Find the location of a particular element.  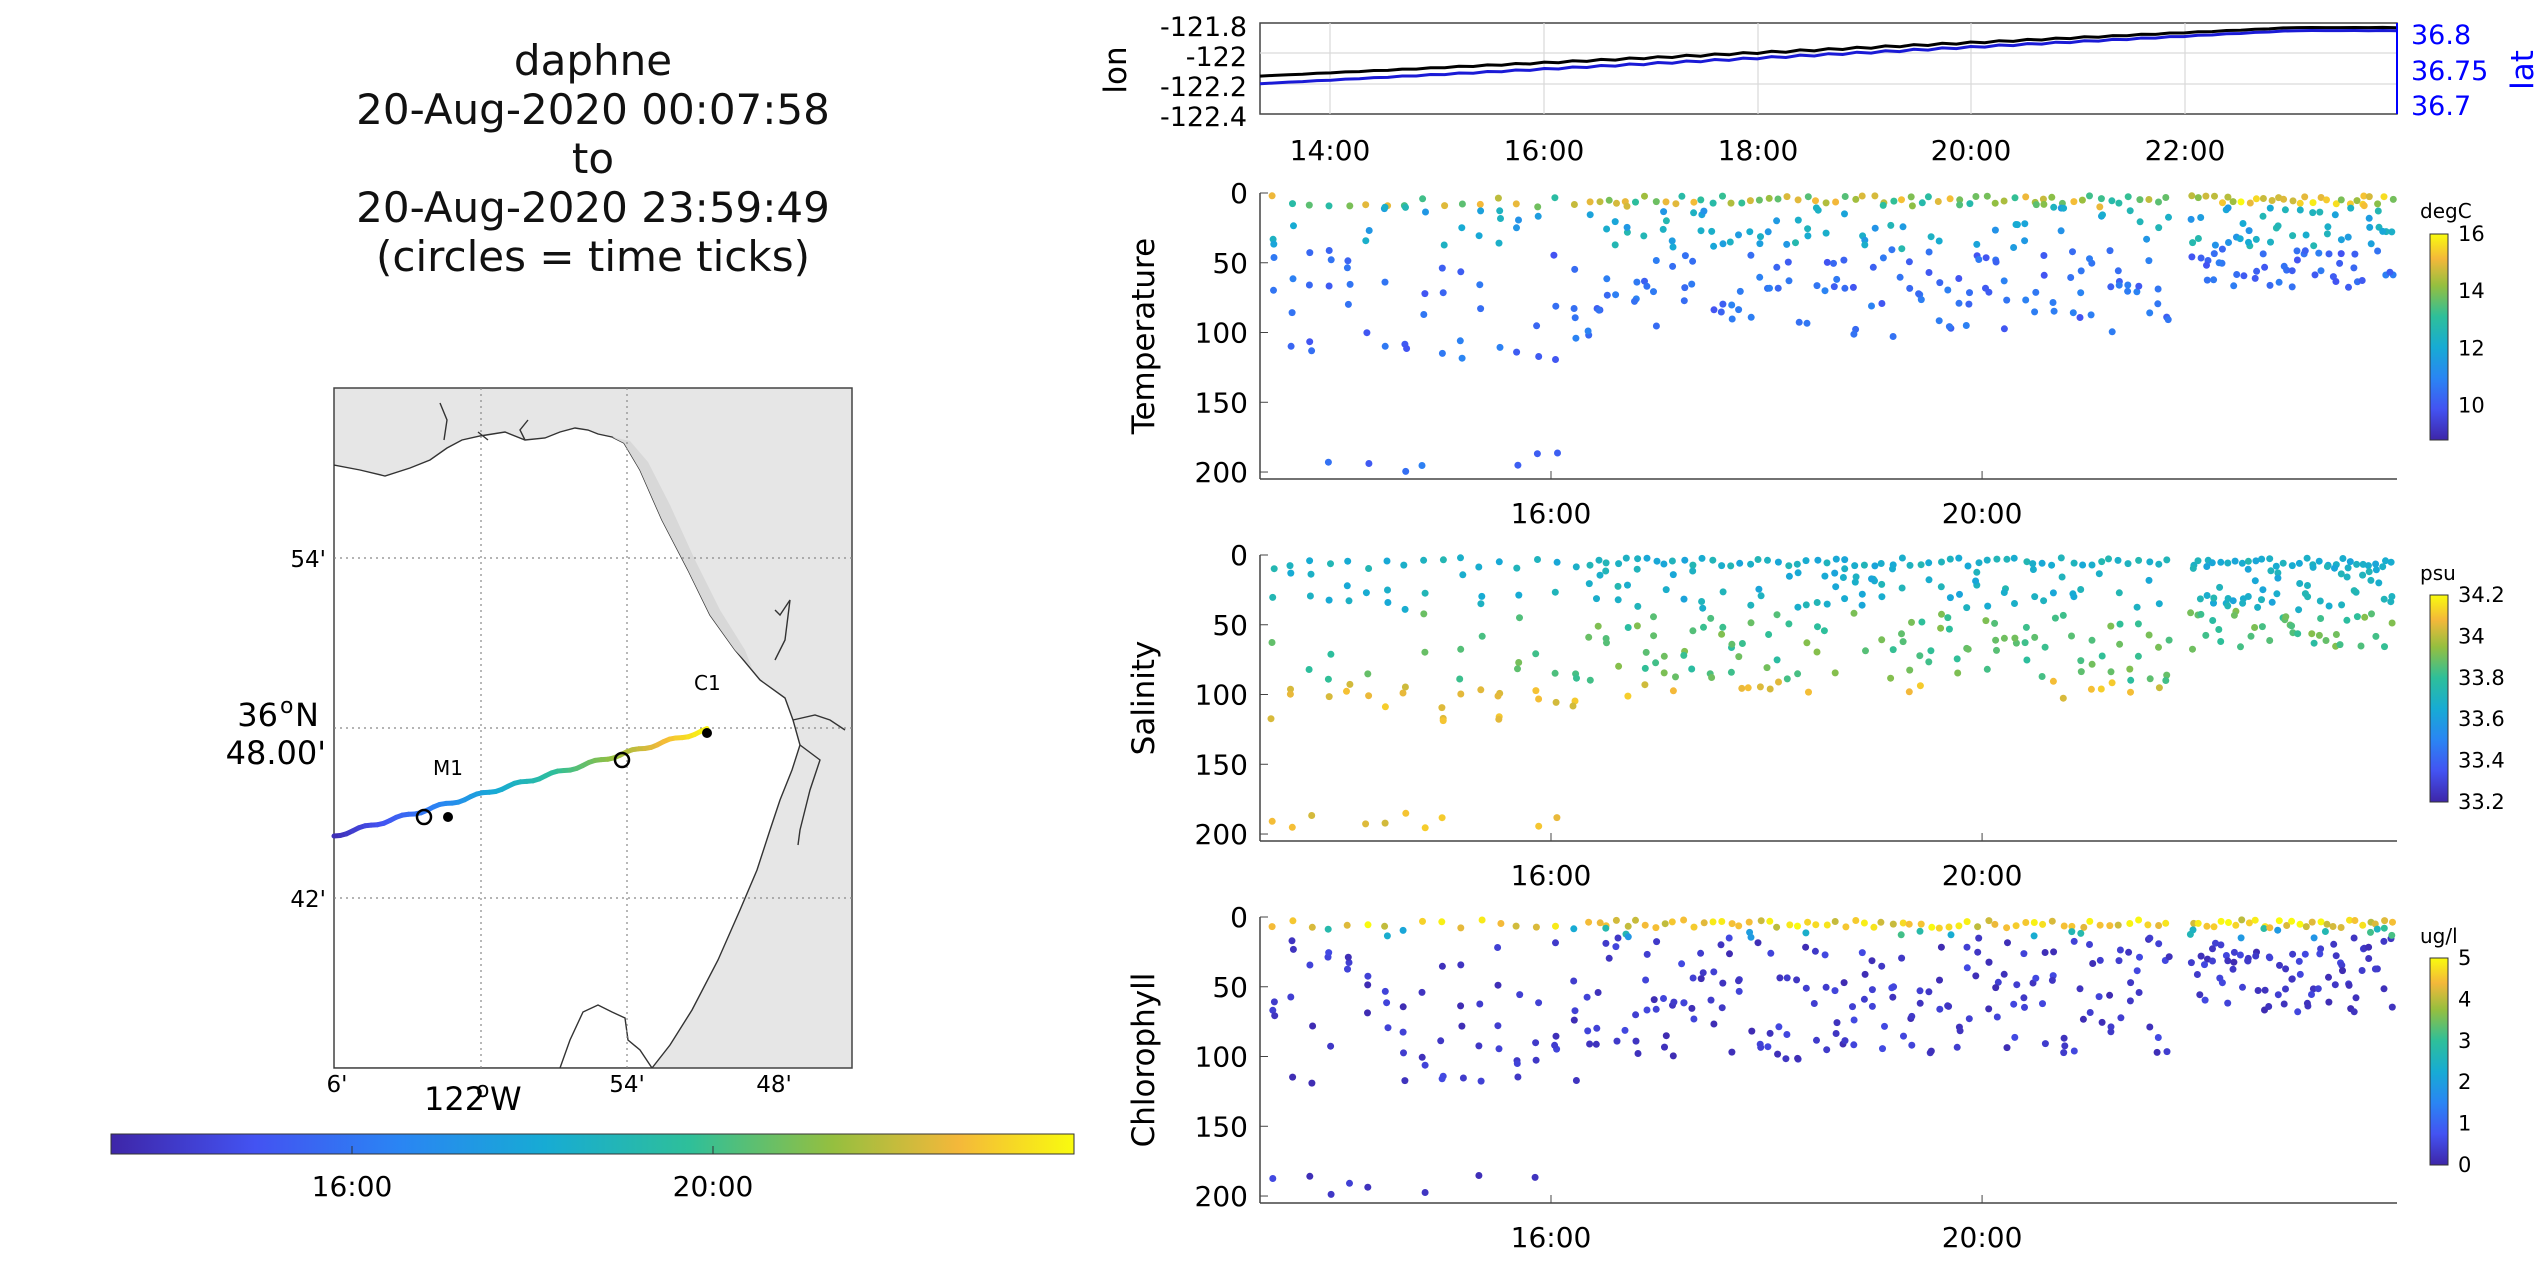

y-axis-label: Salinity is located at coordinates (1144, 698).